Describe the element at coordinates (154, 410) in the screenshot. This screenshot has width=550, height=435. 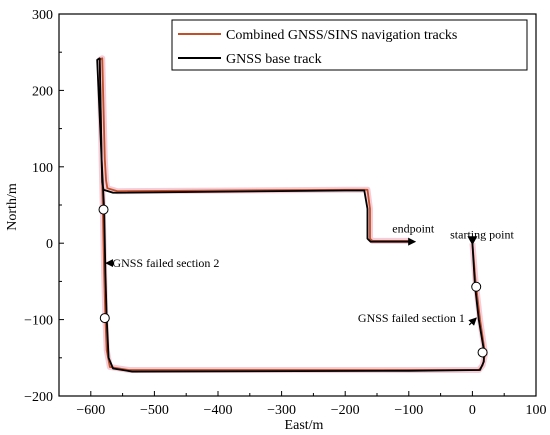
I see `x-tick-label: −500` at that location.